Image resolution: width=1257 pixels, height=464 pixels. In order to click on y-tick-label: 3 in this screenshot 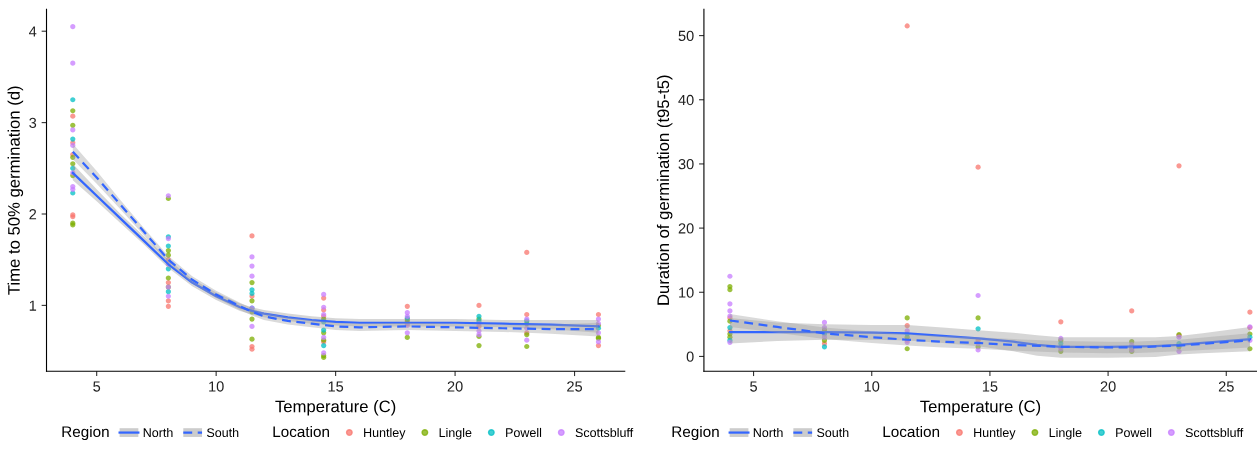, I will do `click(33, 123)`.